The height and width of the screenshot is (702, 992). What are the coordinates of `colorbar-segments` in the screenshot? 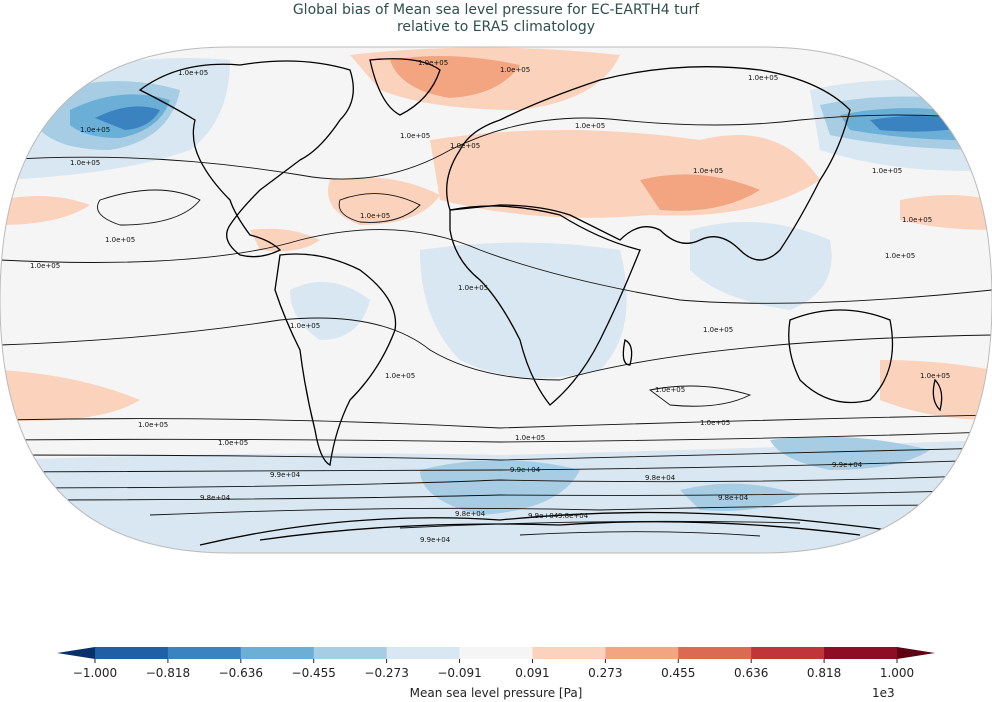 It's located at (496, 653).